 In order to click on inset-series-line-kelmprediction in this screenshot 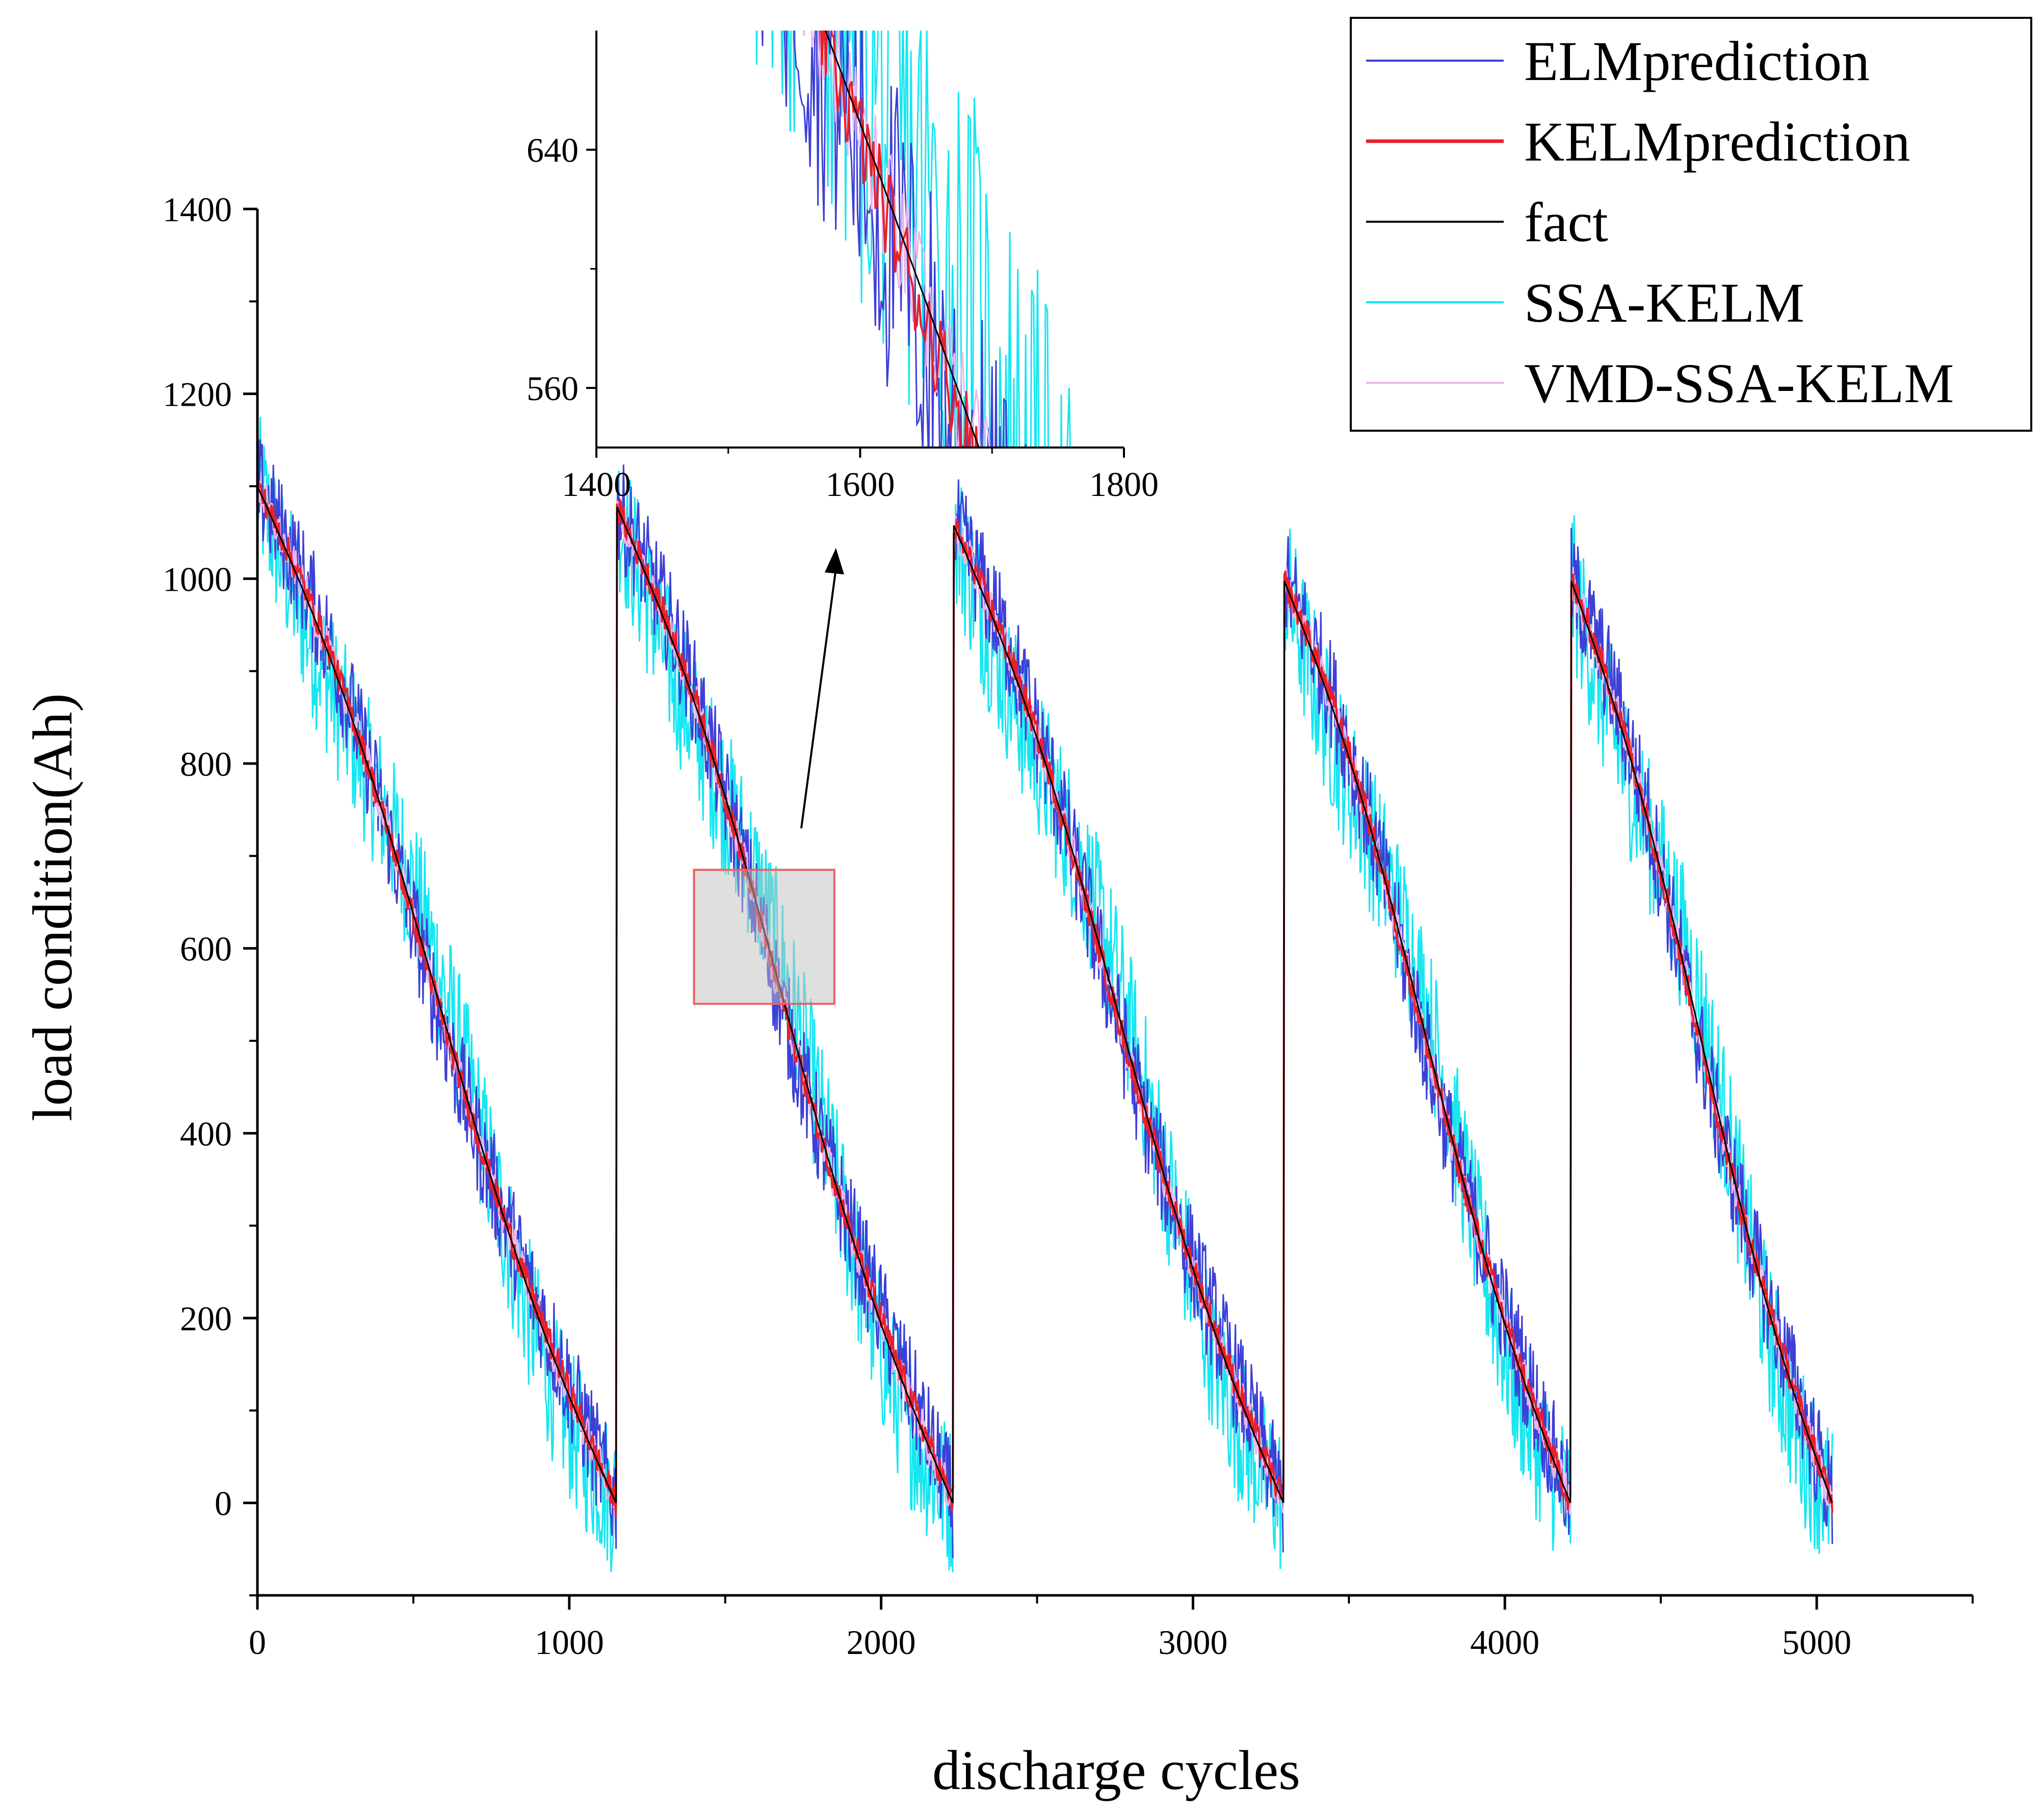, I will do `click(899, 240)`.